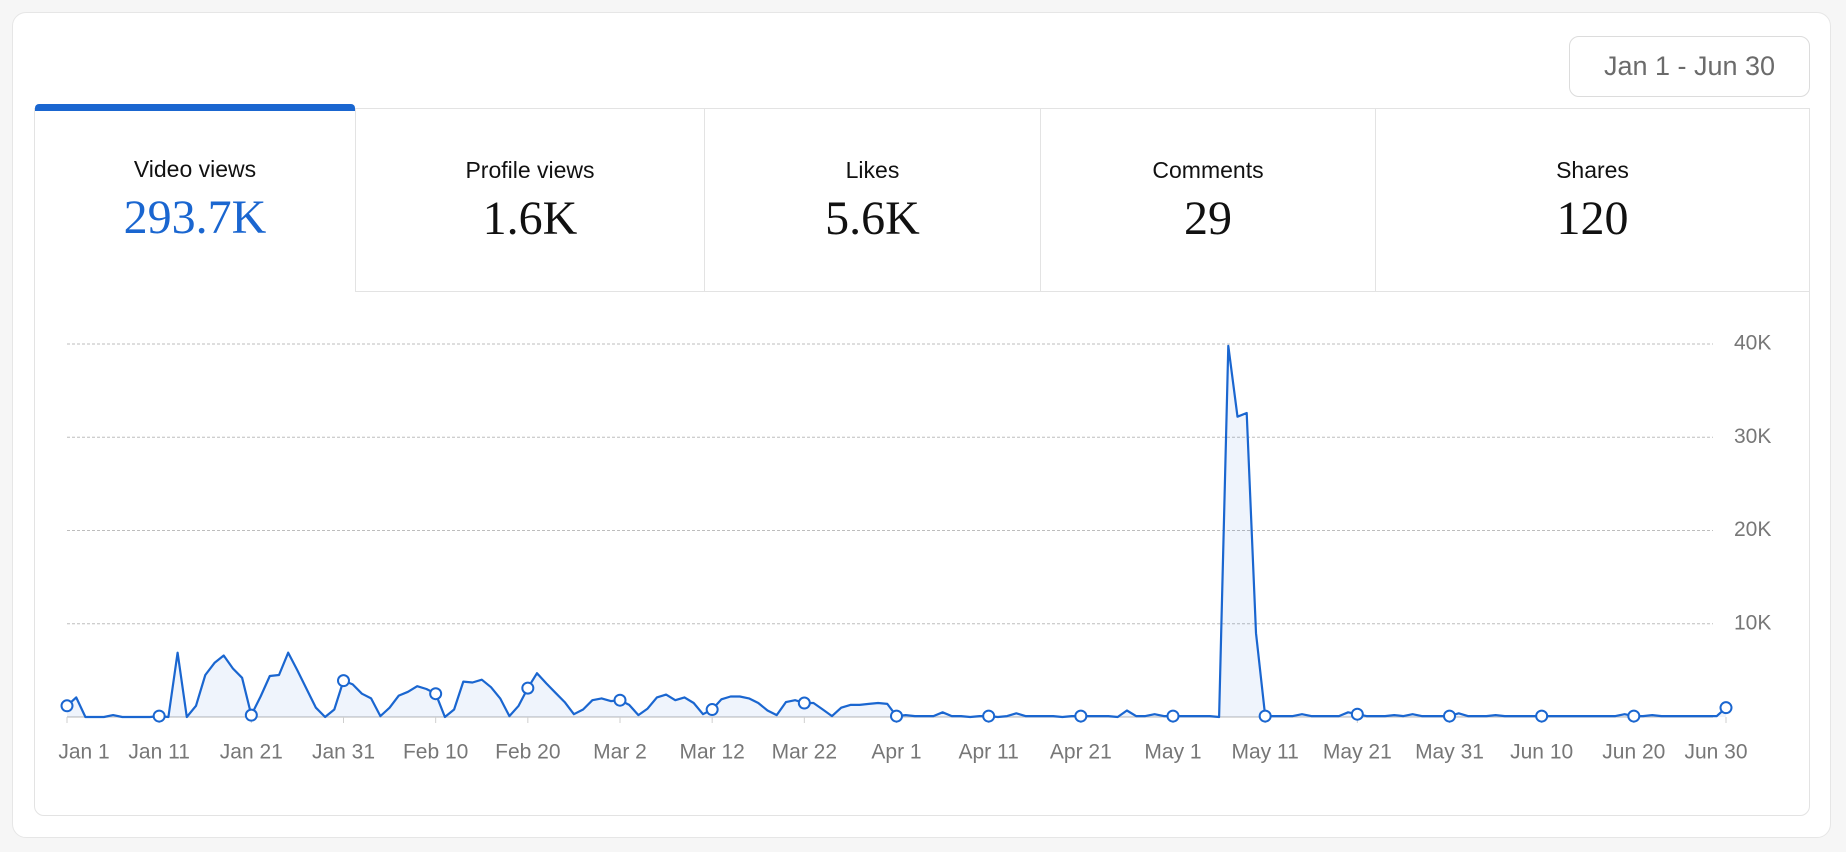 The height and width of the screenshot is (852, 1846). I want to click on x-tick-label: Jan 21, so click(251, 752).